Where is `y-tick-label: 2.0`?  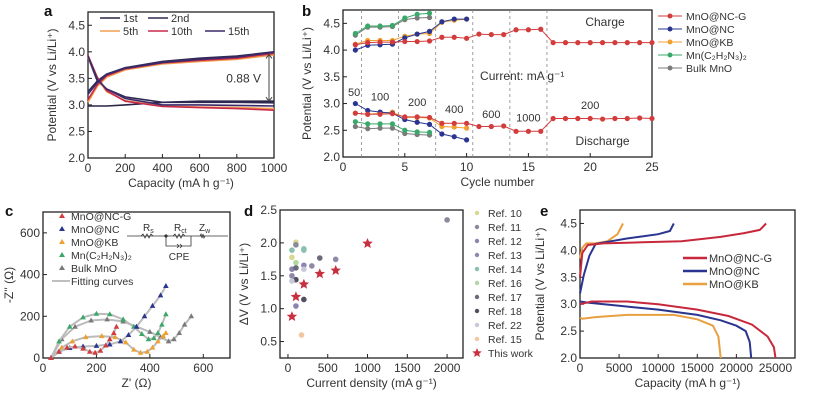
y-tick-label: 2.0 is located at coordinates (268, 243).